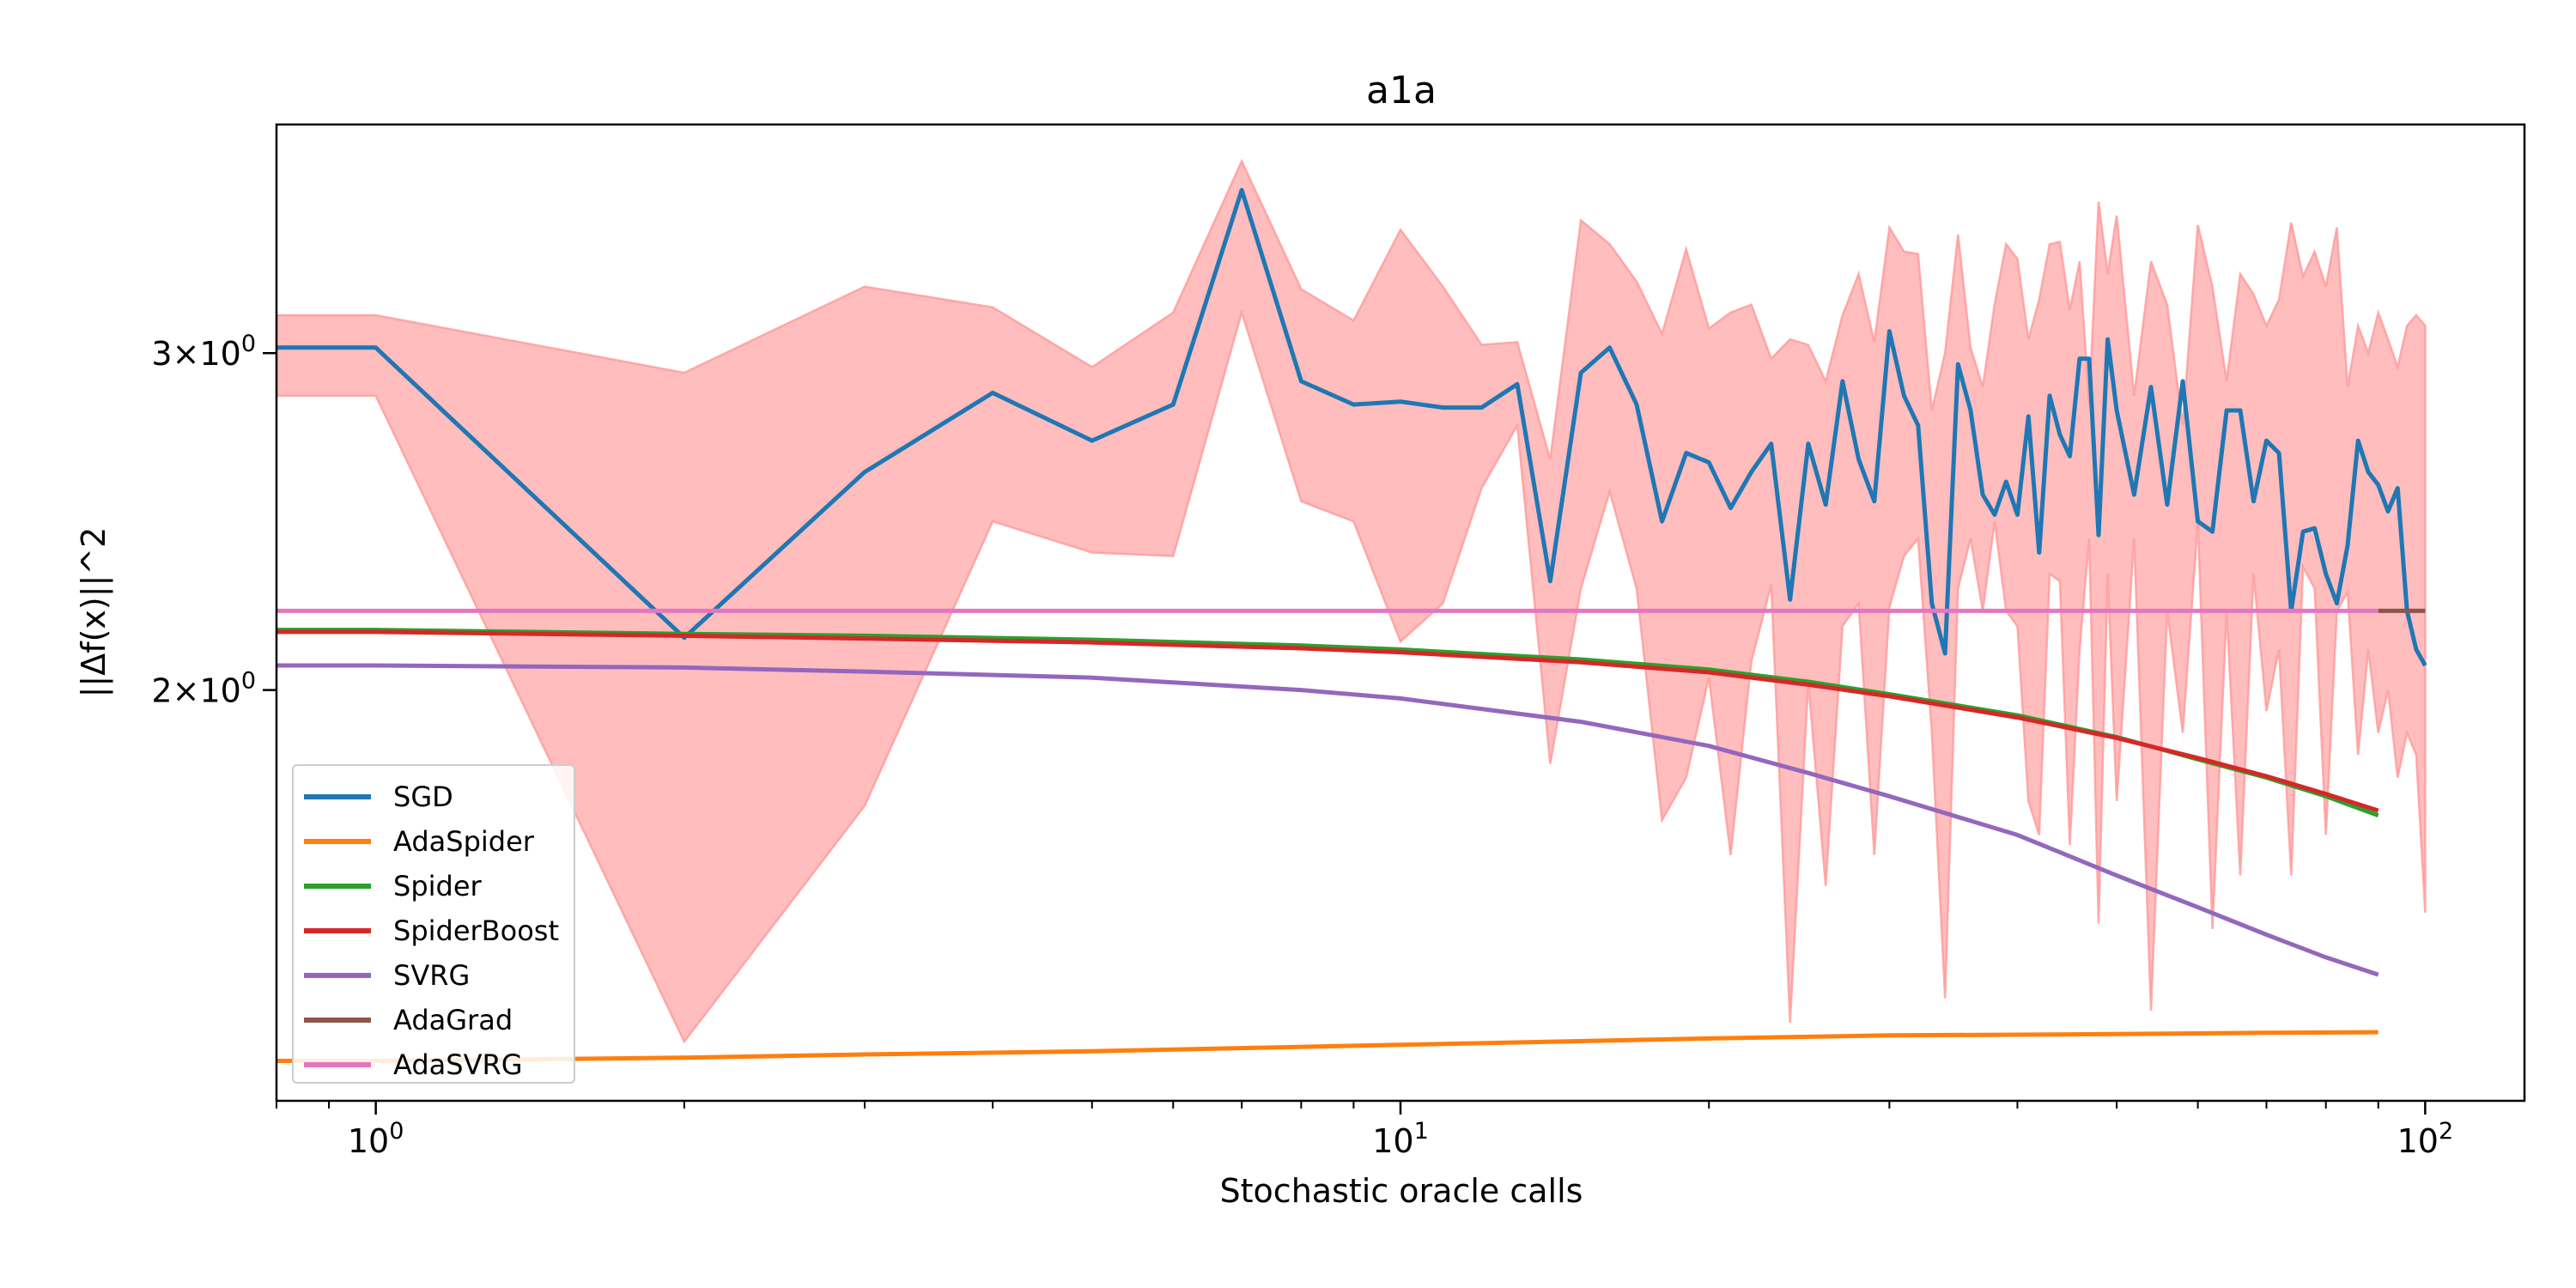 This screenshot has width=2576, height=1288. Describe the element at coordinates (432, 976) in the screenshot. I see `legend-label: SVRG` at that location.